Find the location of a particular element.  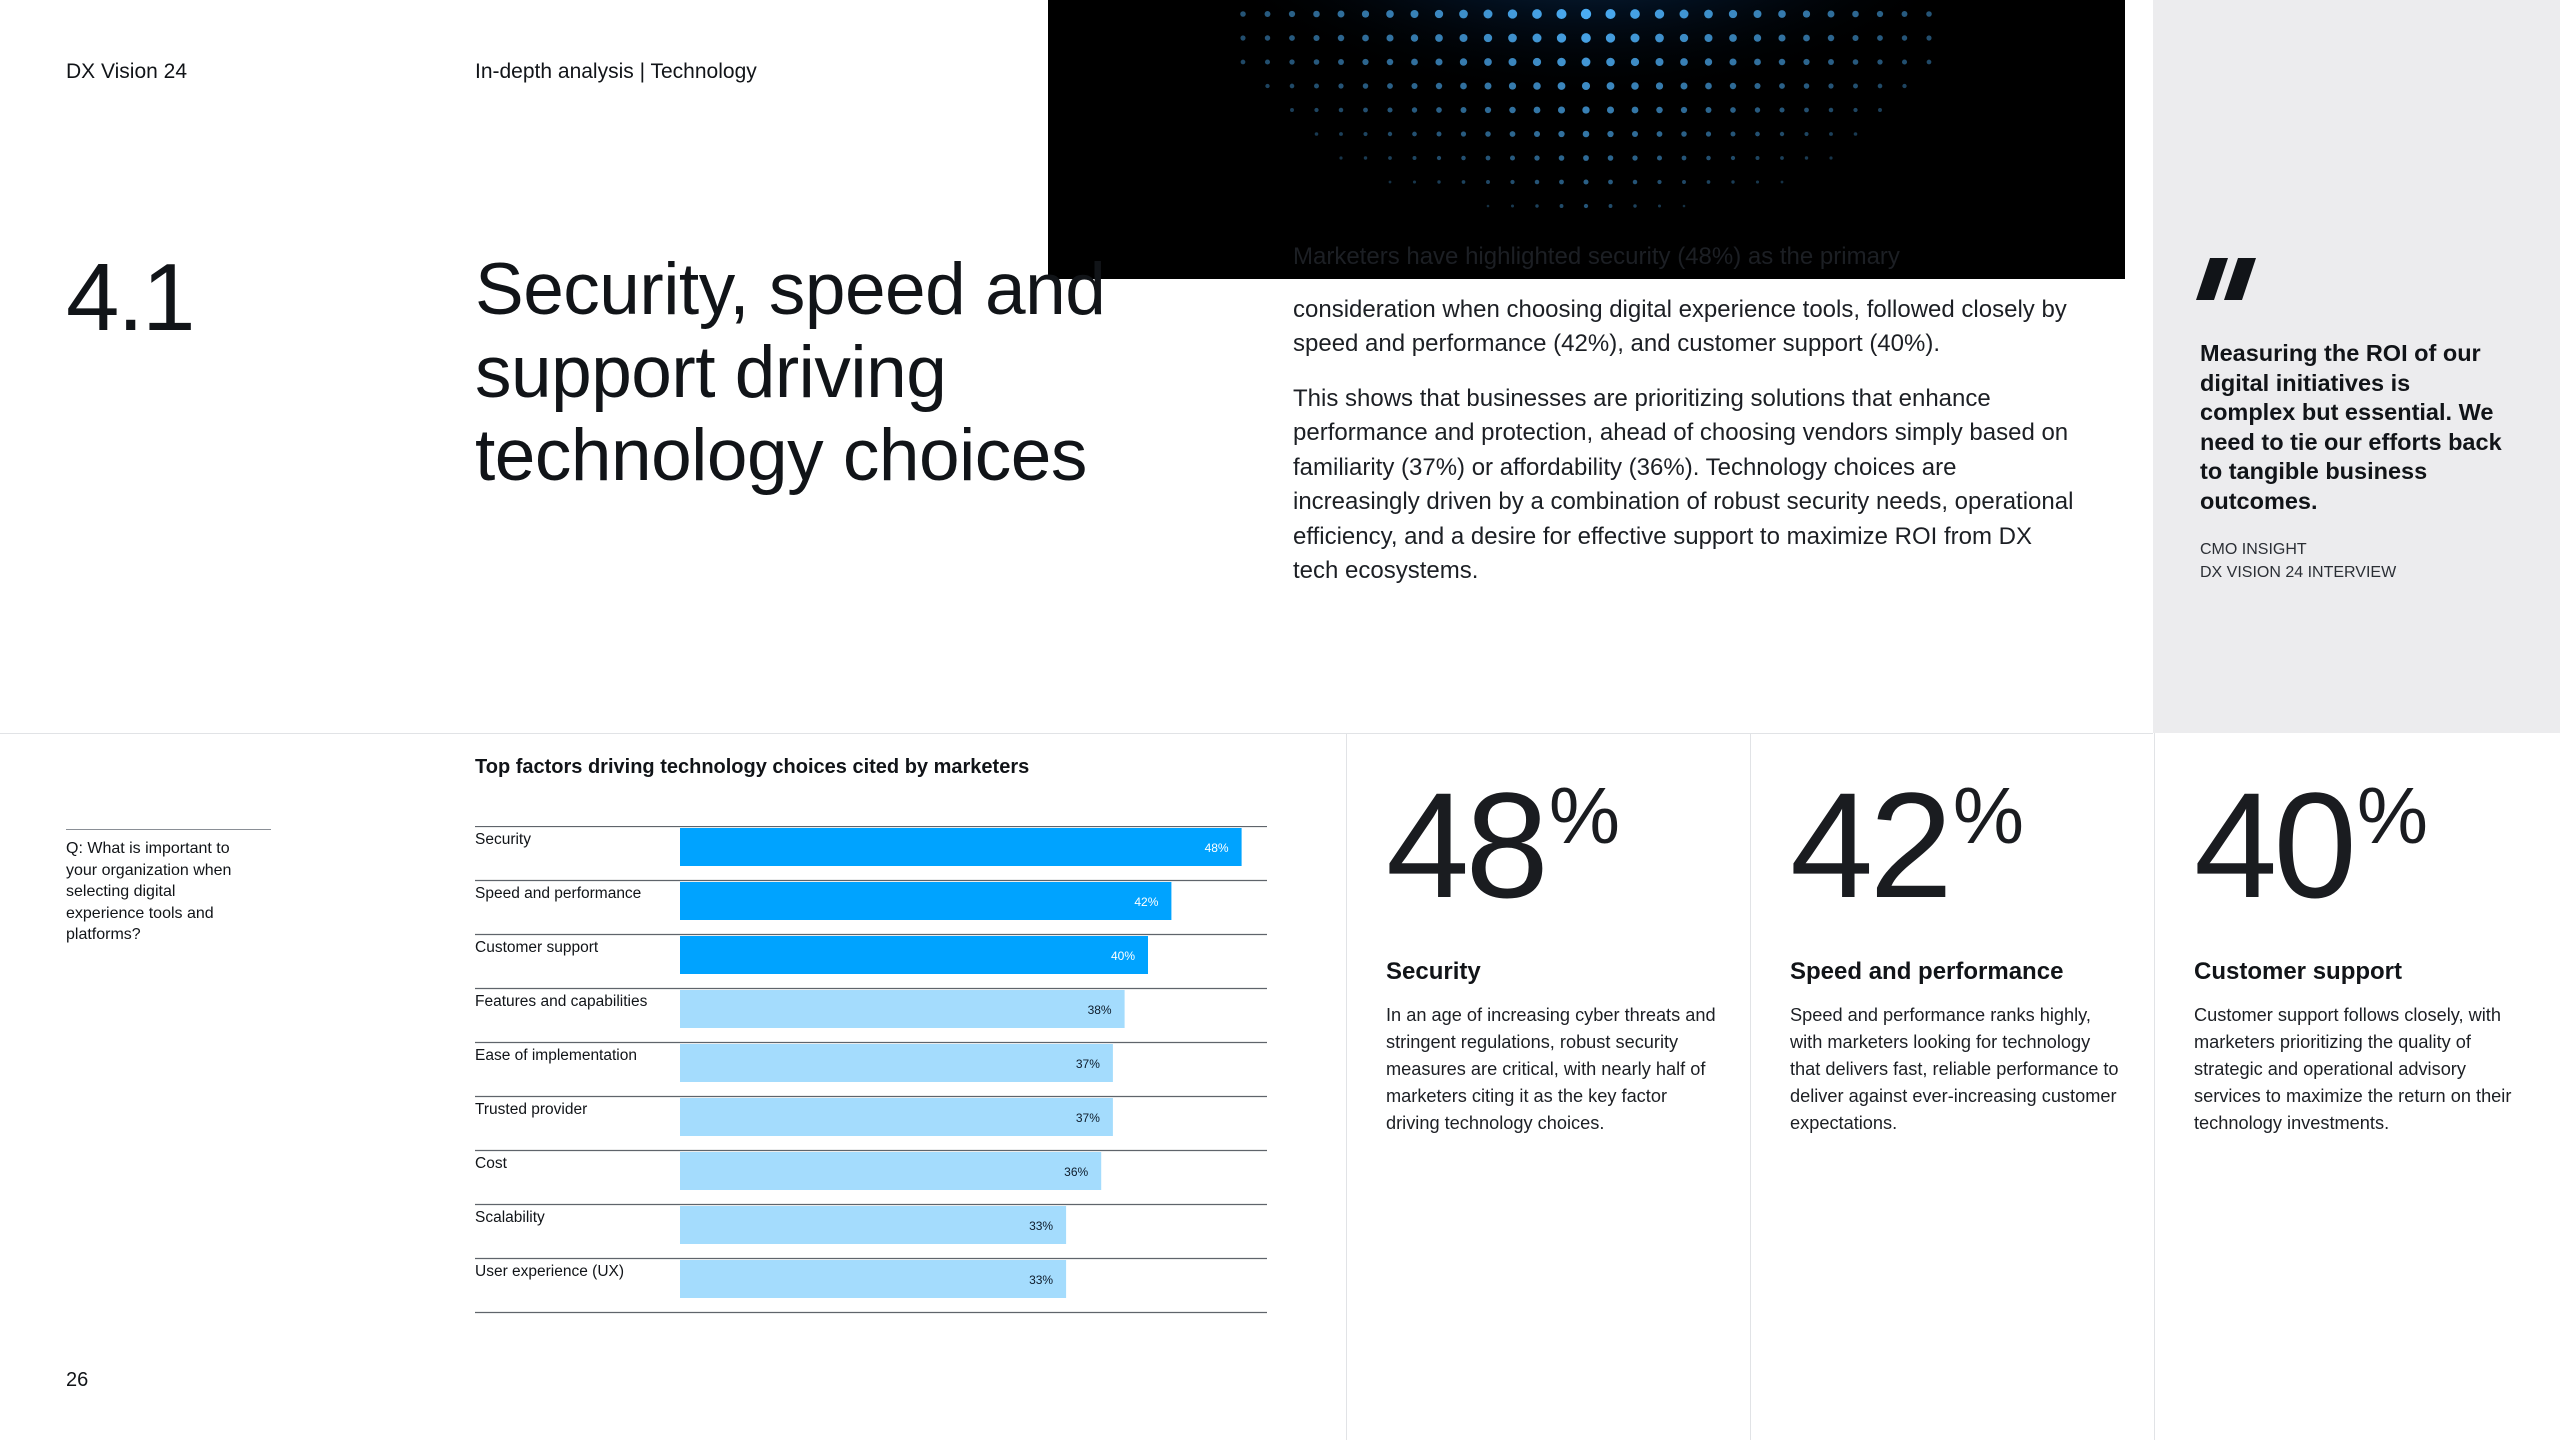

publication-name: DX Vision 24 is located at coordinates (127, 71).